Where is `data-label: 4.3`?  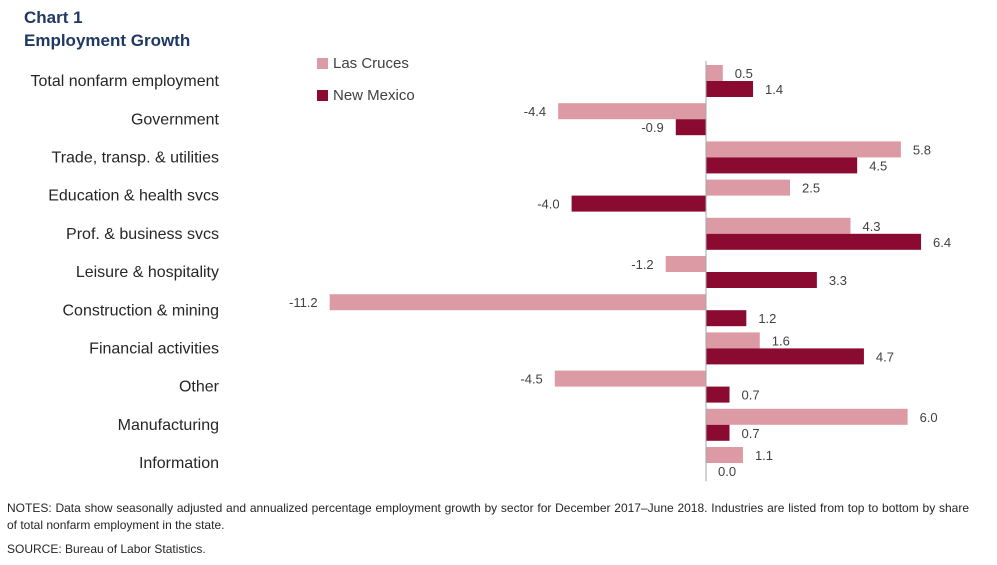
data-label: 4.3 is located at coordinates (871, 226).